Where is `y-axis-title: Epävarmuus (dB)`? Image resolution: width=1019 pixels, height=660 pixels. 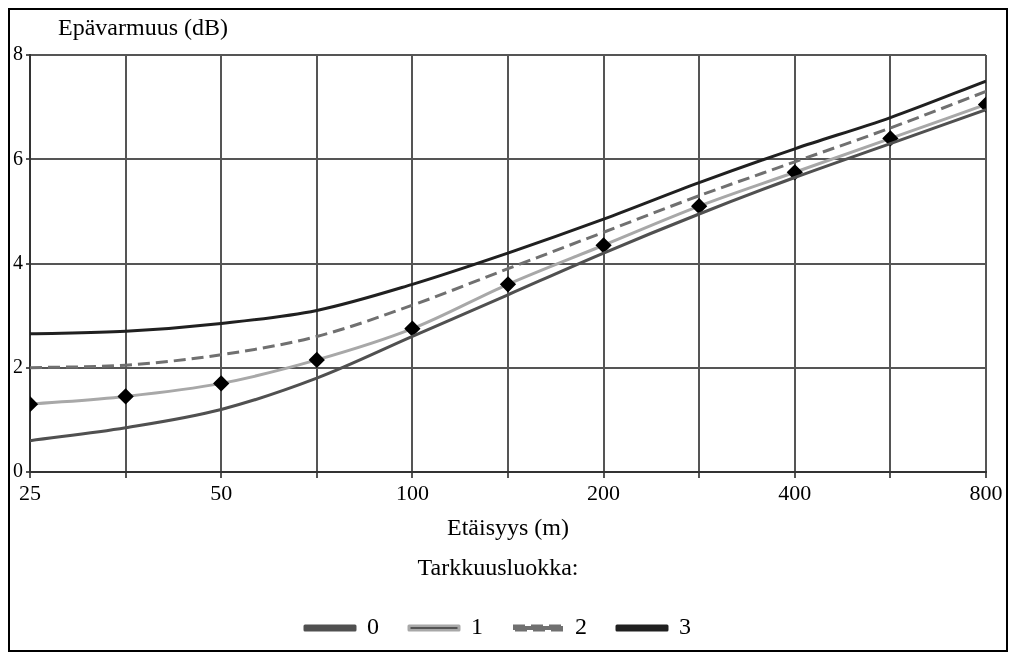
y-axis-title: Epävarmuus (dB) is located at coordinates (143, 26).